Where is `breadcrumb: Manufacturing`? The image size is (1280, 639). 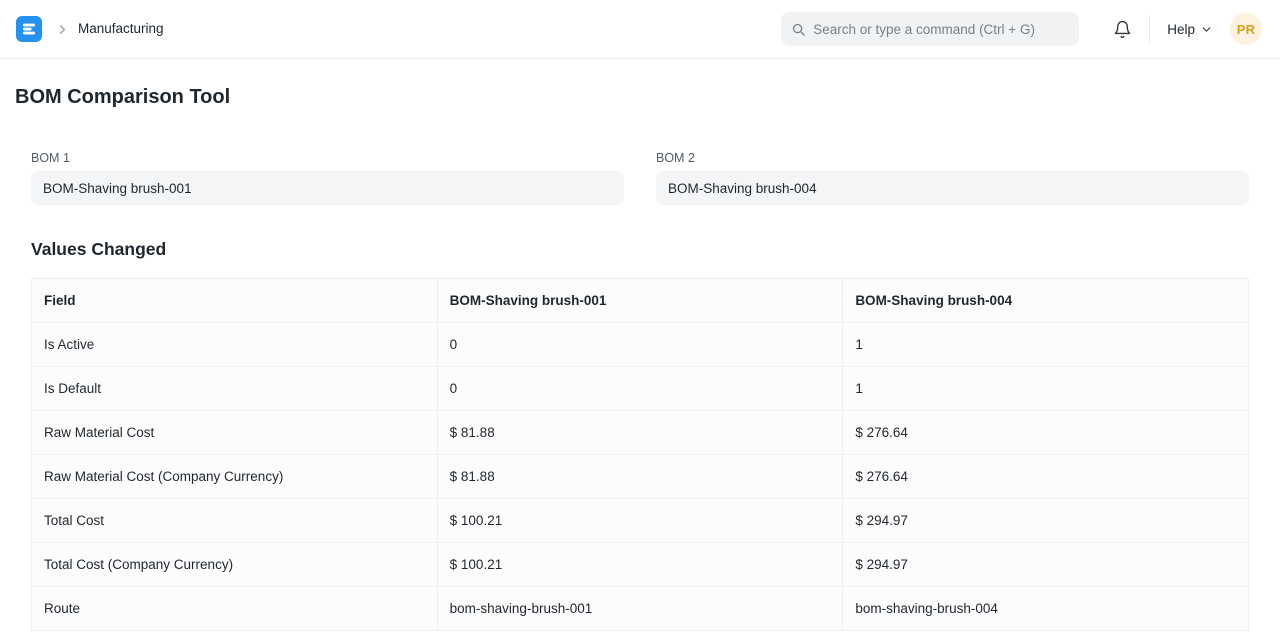 breadcrumb: Manufacturing is located at coordinates (121, 29).